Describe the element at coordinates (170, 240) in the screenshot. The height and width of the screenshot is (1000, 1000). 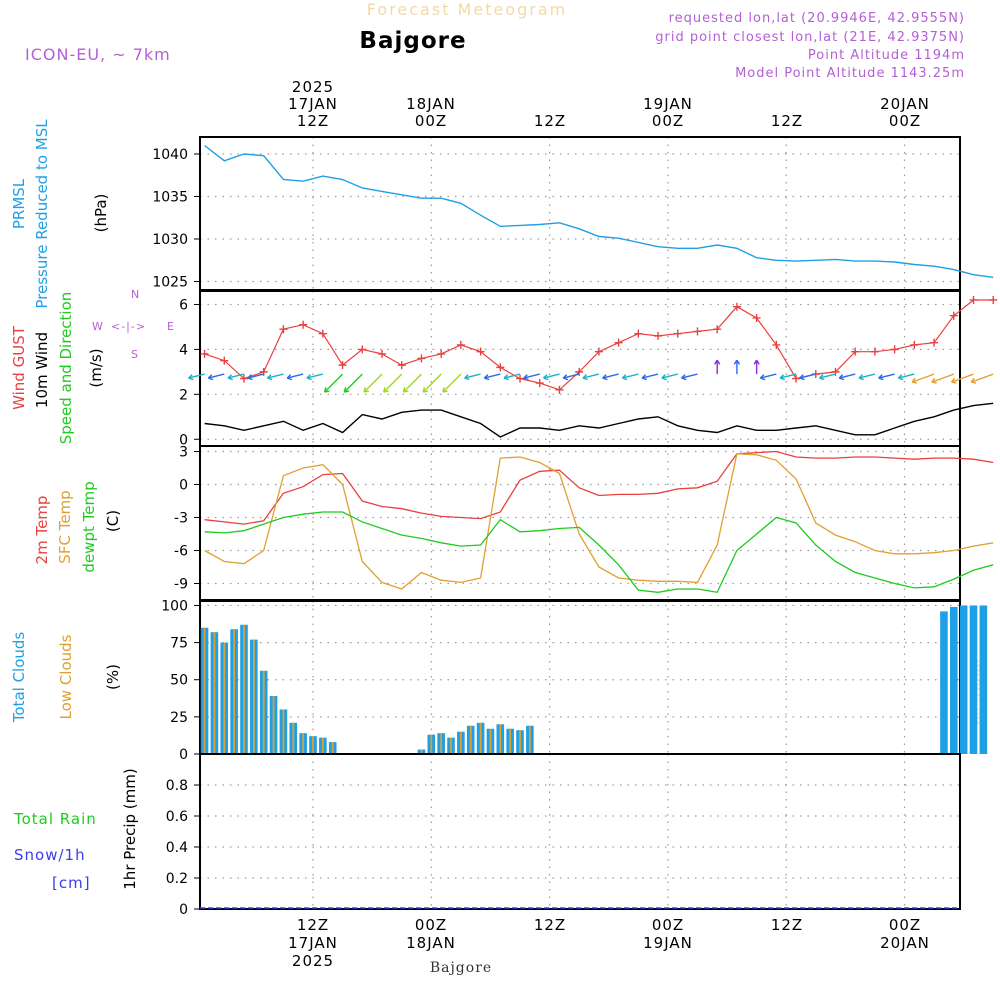
I see `y-tick-label: 1030` at that location.